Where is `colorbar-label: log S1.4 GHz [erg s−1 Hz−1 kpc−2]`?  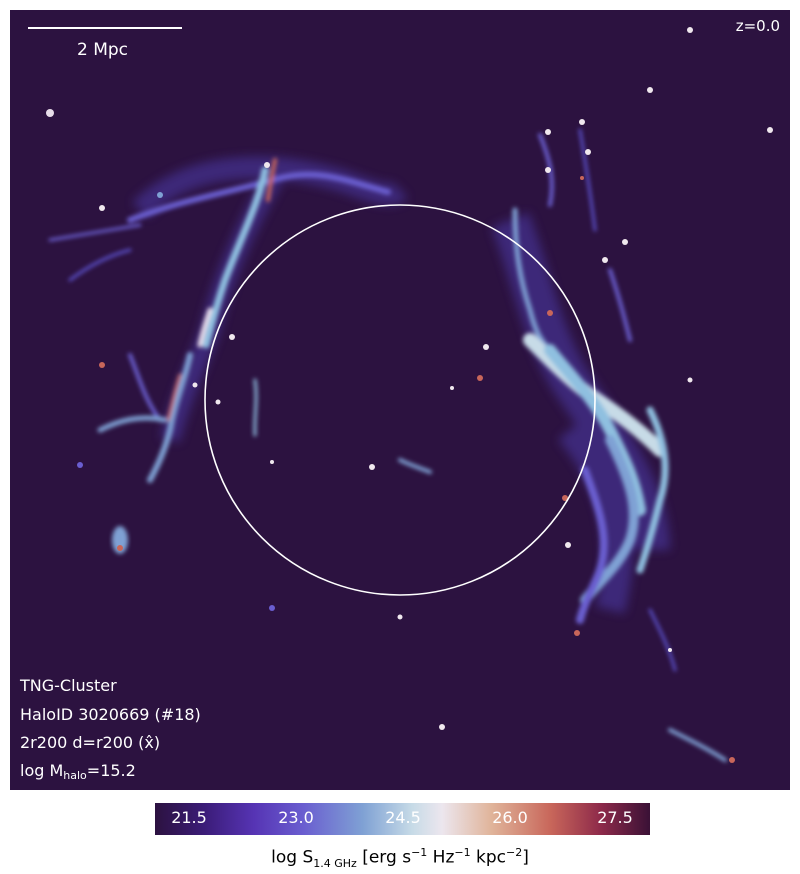
colorbar-label: log S1.4 GHz [erg s−1 Hz−1 kpc−2] is located at coordinates (400, 858).